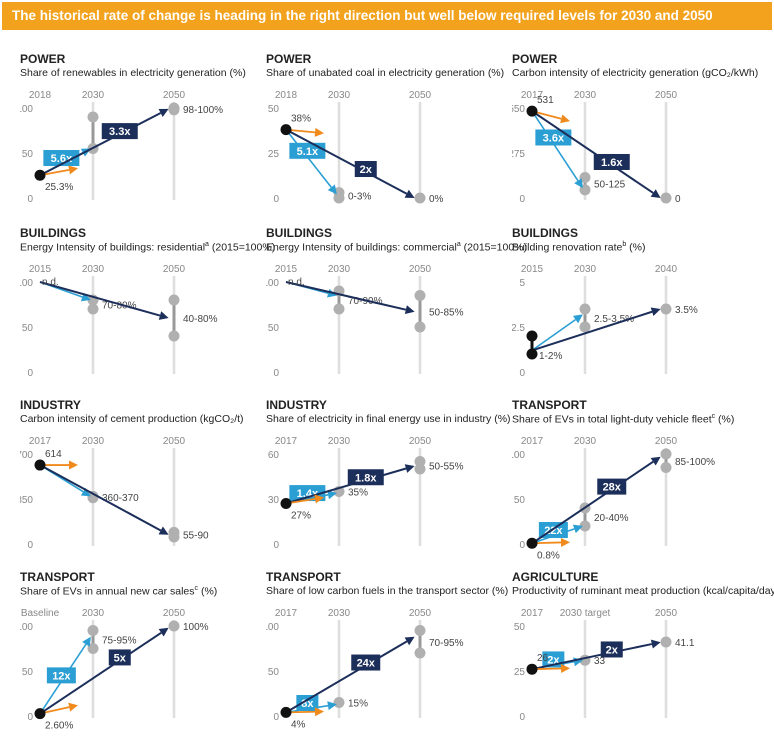 The image size is (774, 746). What do you see at coordinates (274, 500) in the screenshot?
I see `y-tick-label: 30` at bounding box center [274, 500].